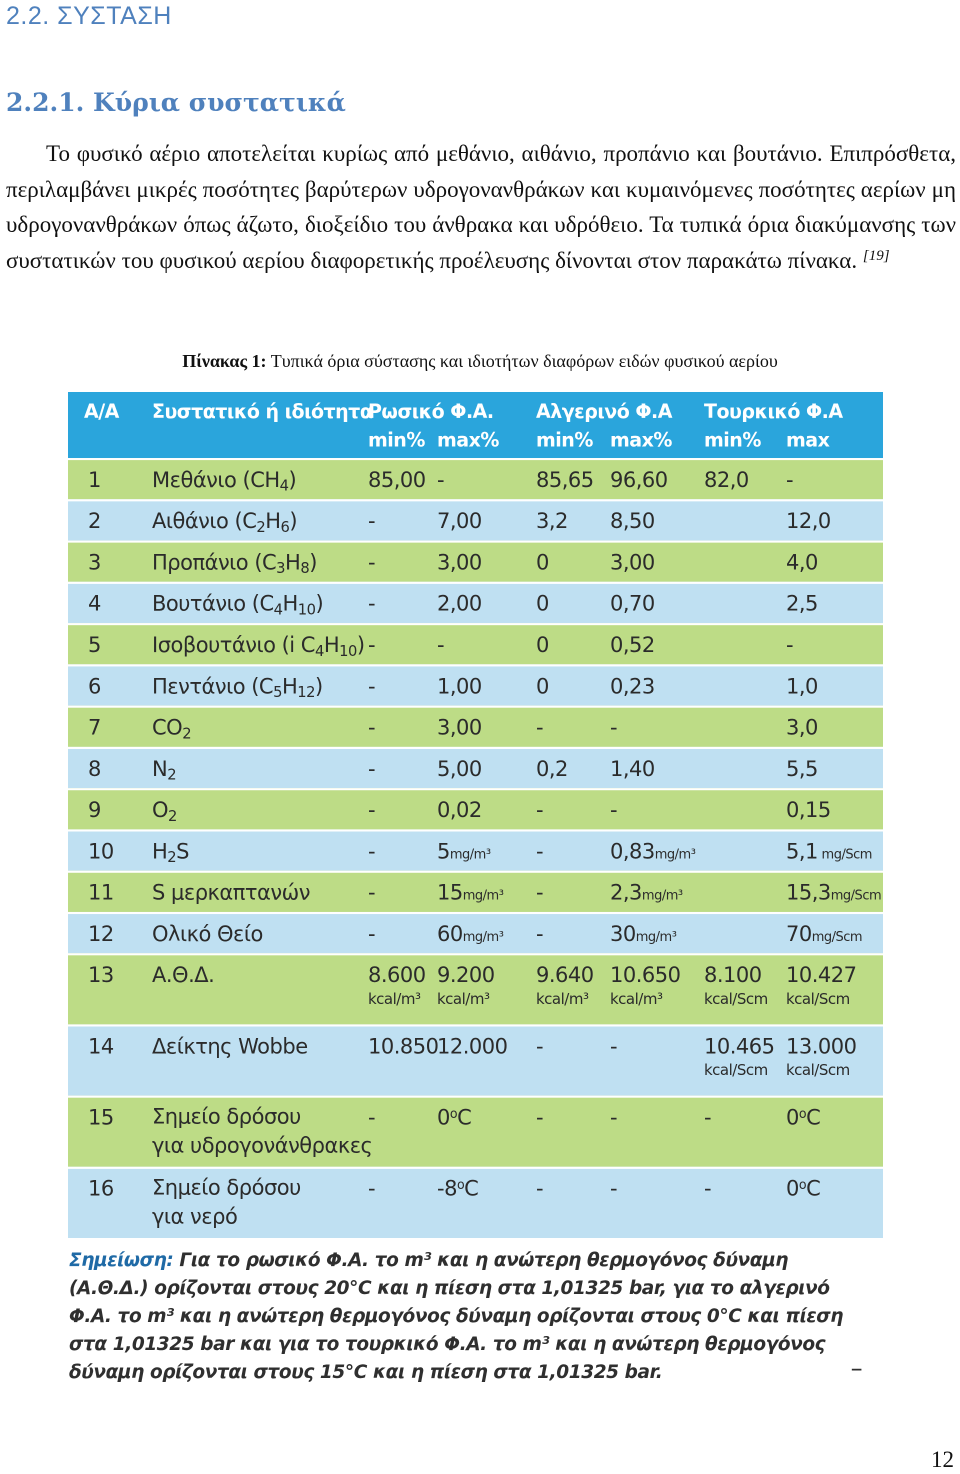  I want to click on cell-turkish-max: 1,0, so click(802, 686).